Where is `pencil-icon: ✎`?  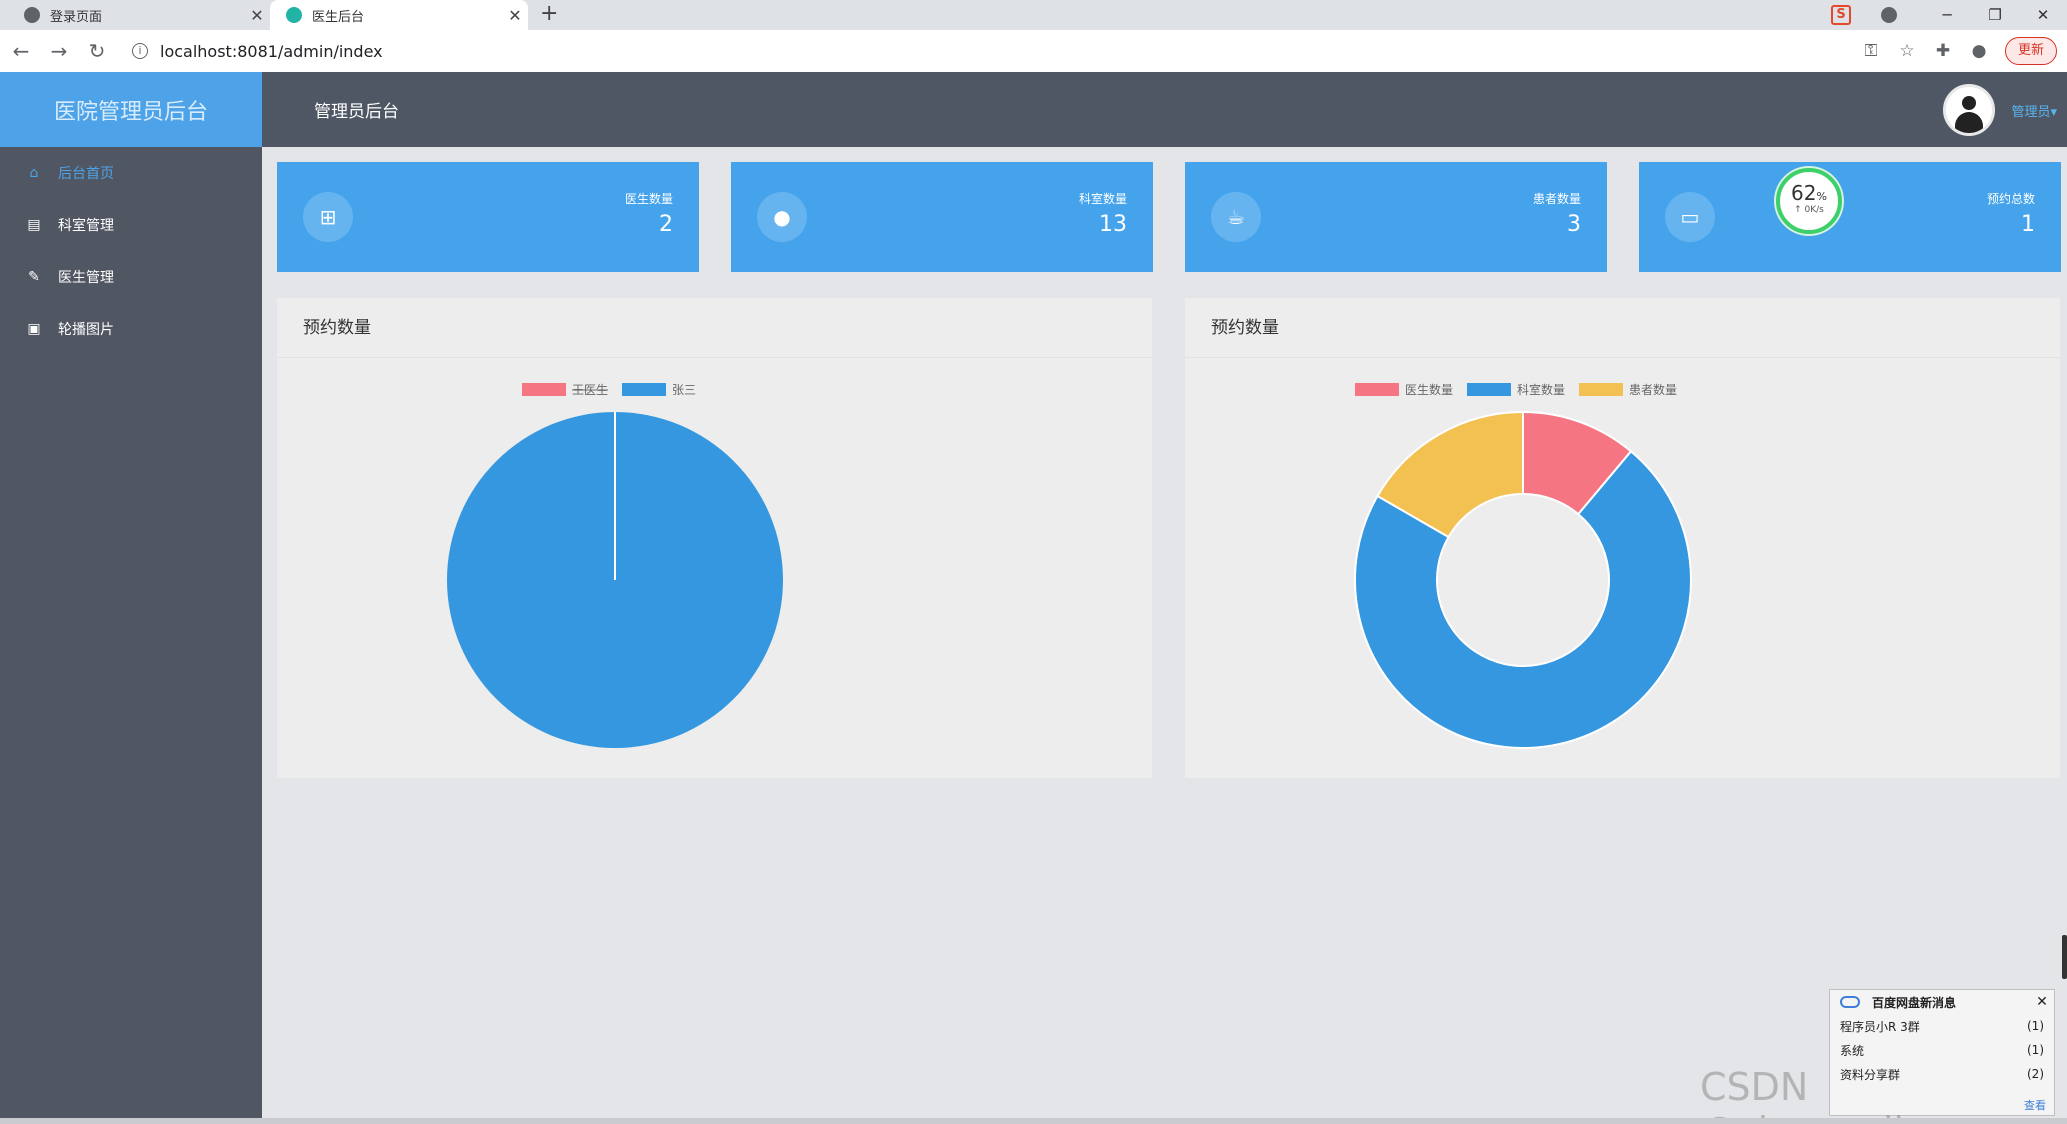 pencil-icon: ✎ is located at coordinates (34, 277).